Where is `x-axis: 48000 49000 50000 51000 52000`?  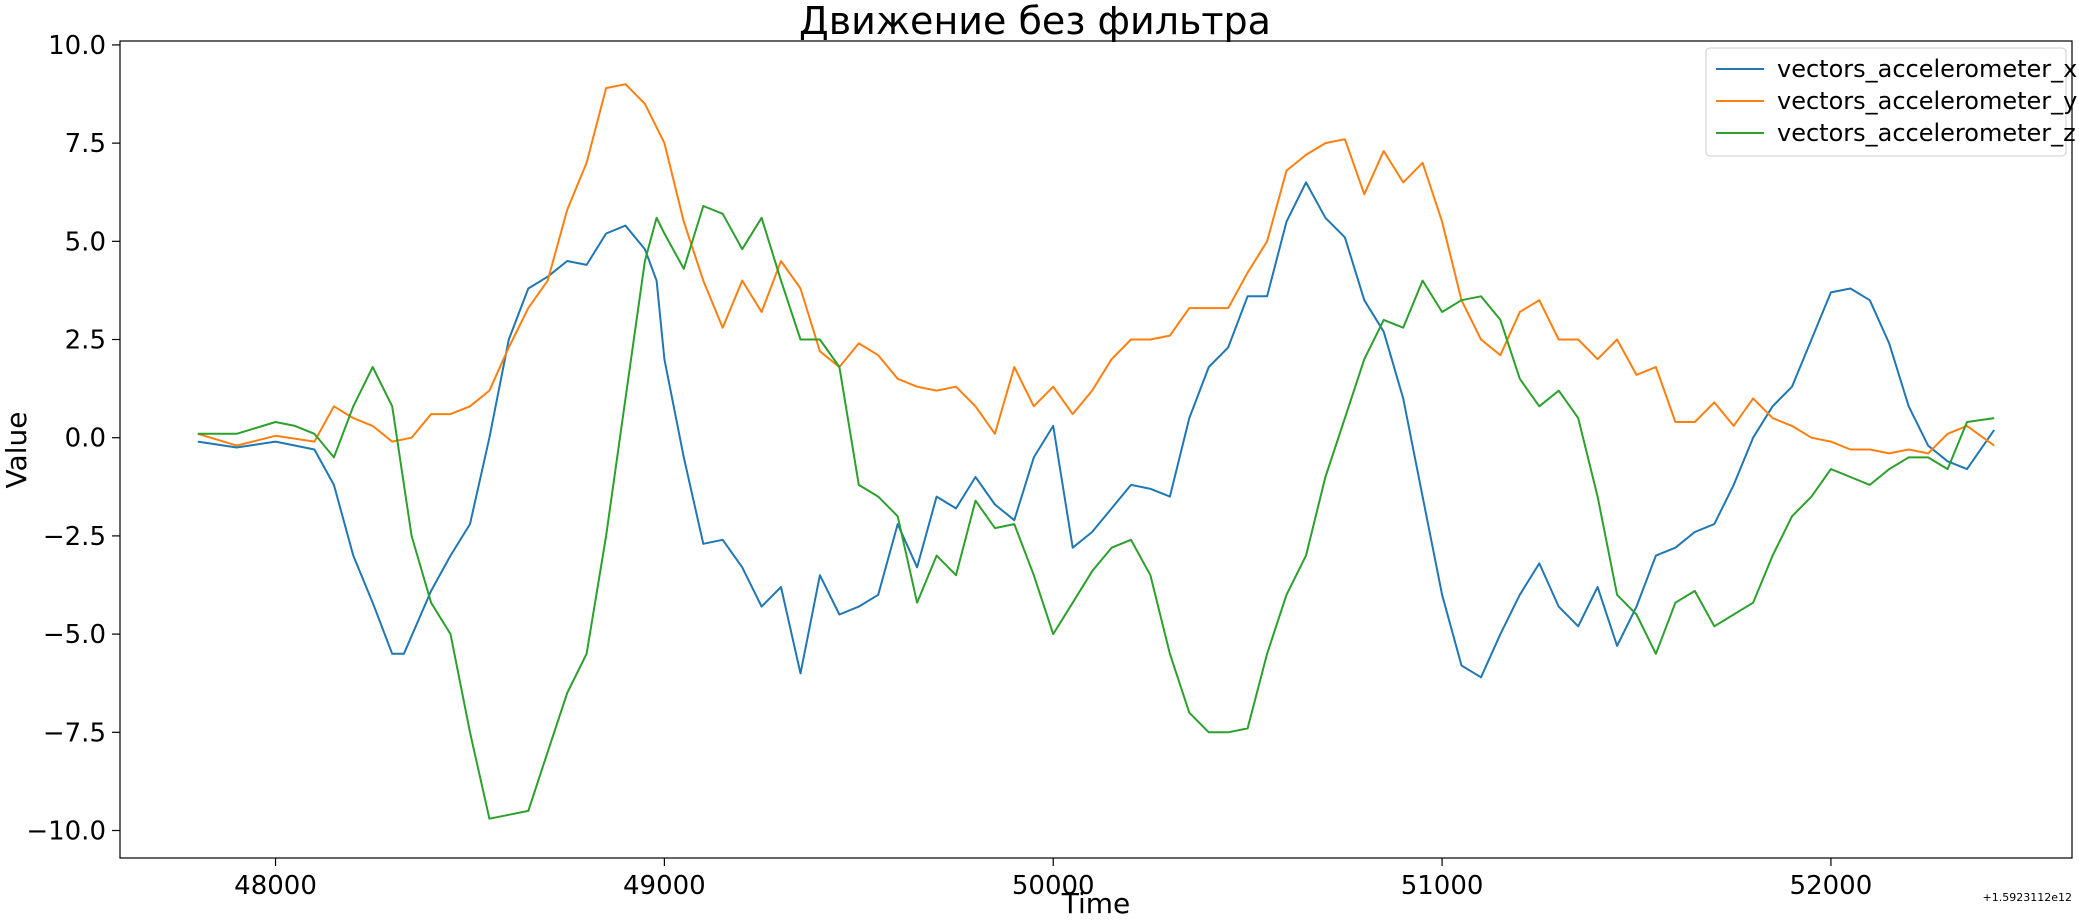 x-axis: 48000 49000 50000 51000 52000 is located at coordinates (1053, 879).